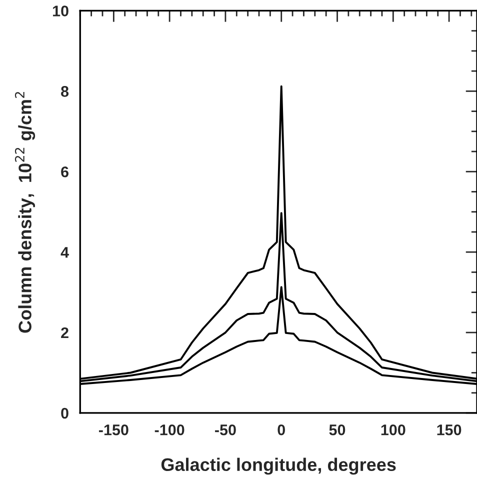 The image size is (477, 487). I want to click on y-tick-label: 0, so click(64, 413).